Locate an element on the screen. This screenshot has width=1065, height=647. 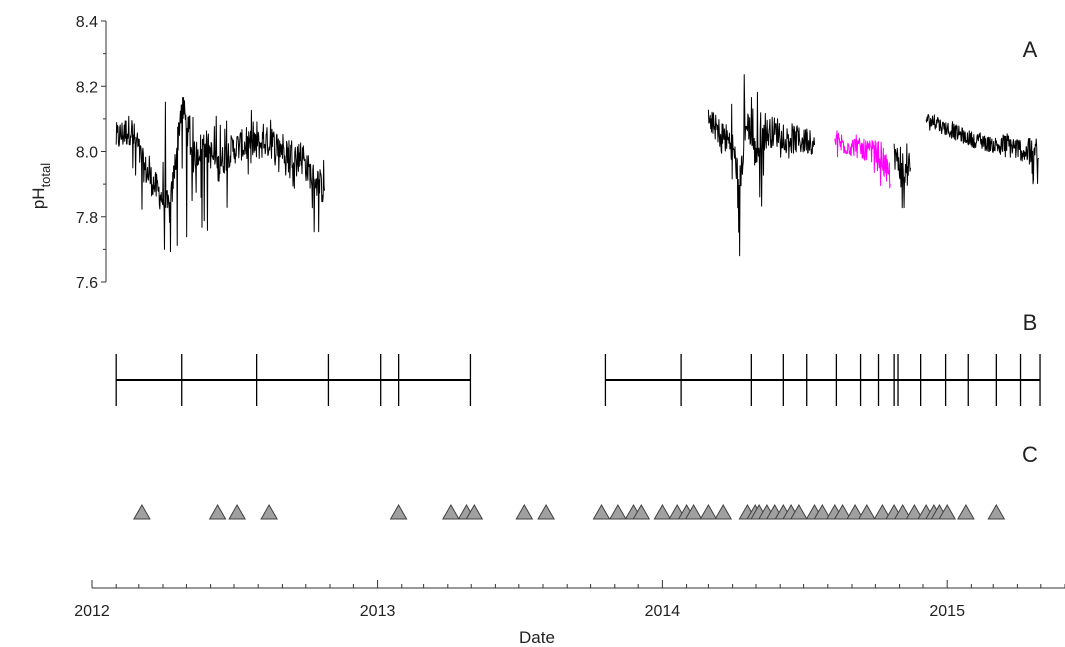
ph-y-tick-label: 8.2 is located at coordinates (87, 87).